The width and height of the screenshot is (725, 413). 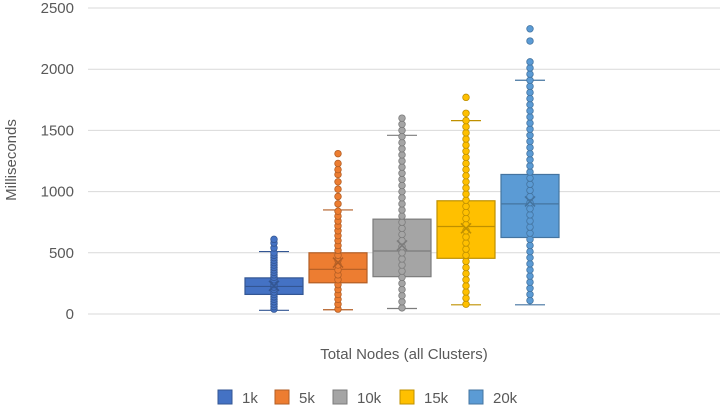 I want to click on y-tick-label: 500, so click(x=61, y=253).